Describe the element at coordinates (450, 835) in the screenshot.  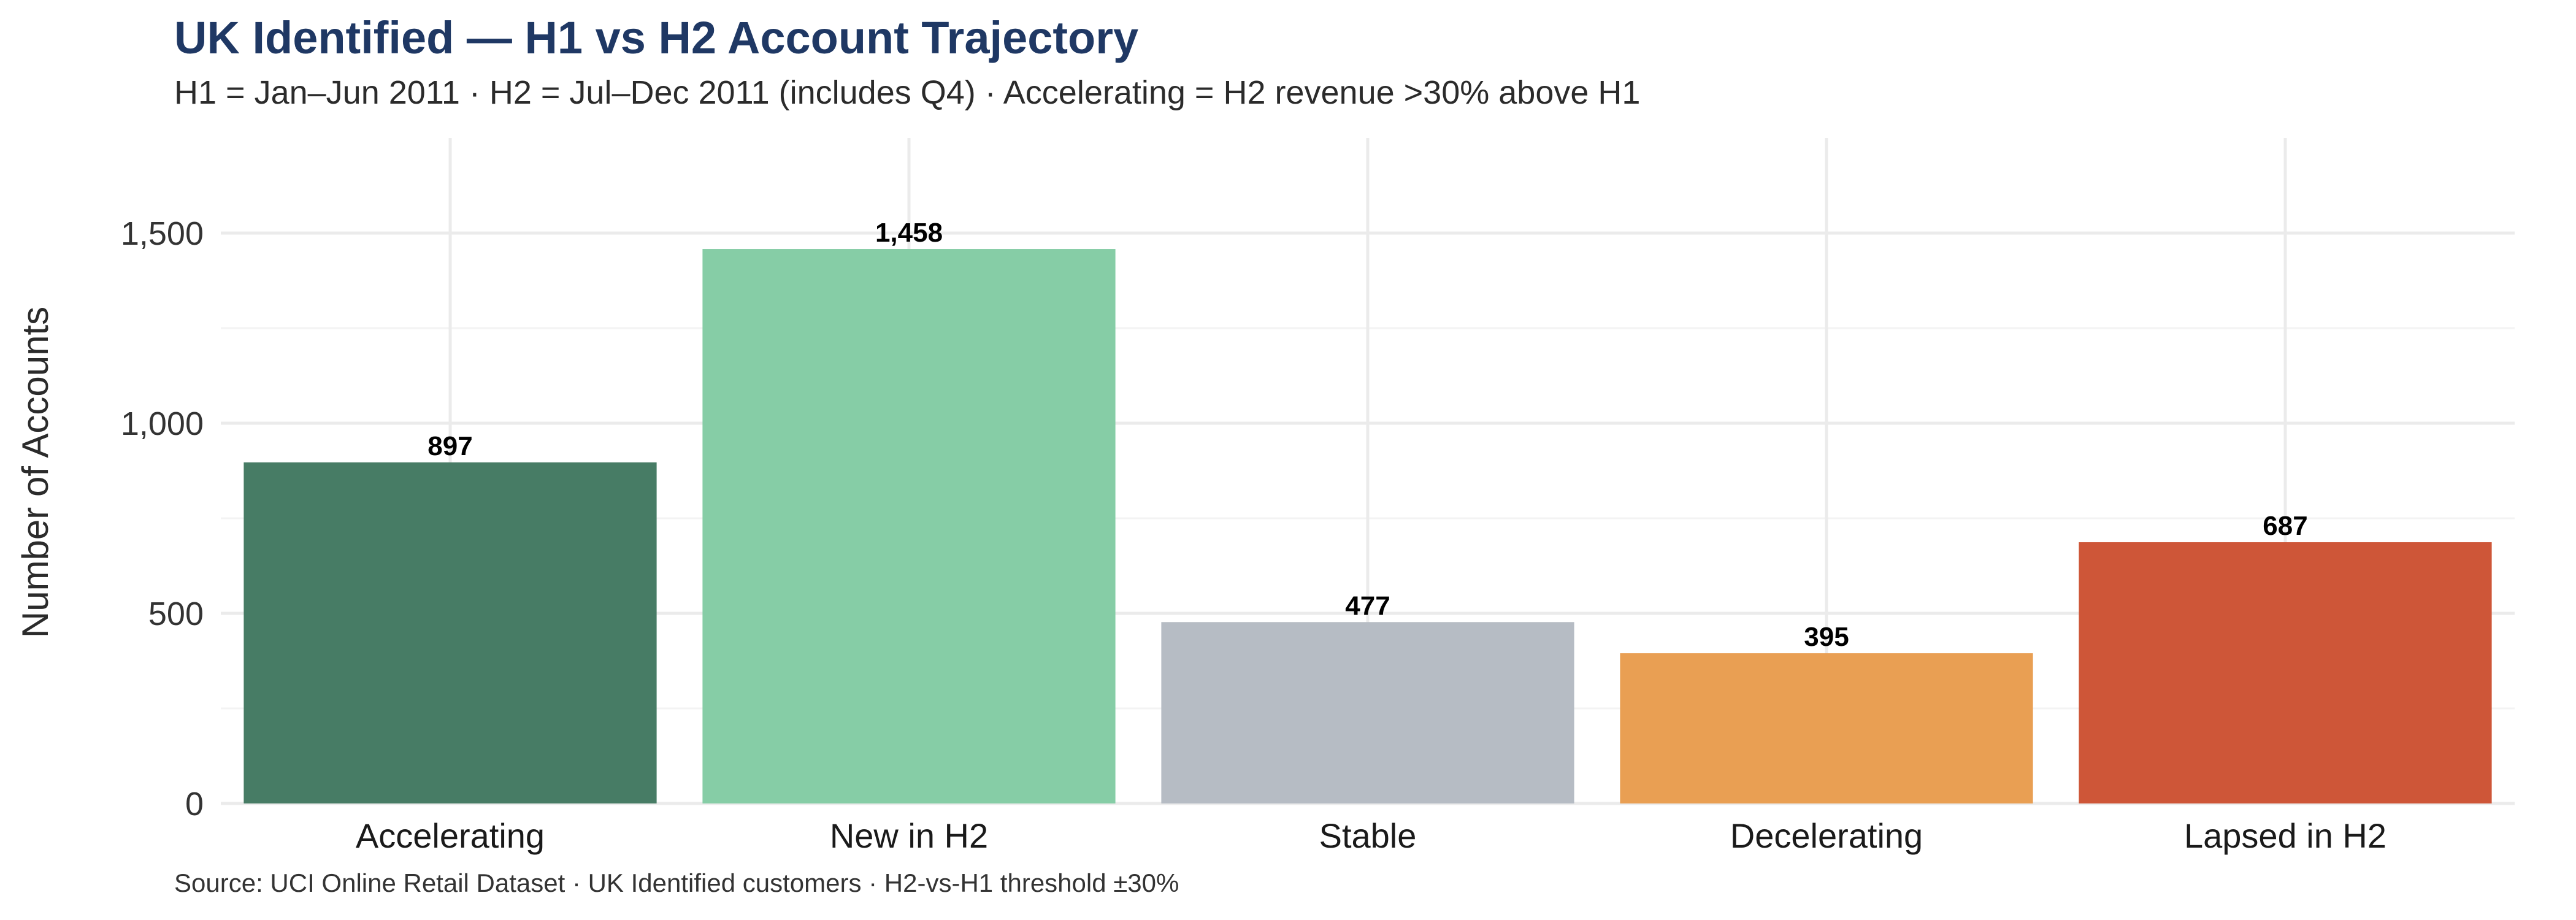
I see `x-tick-label: Accelerating` at that location.